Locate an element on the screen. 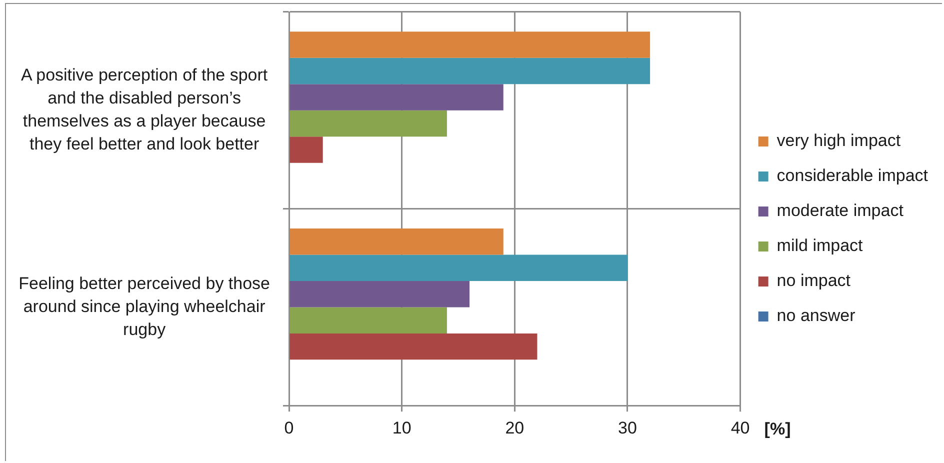 Image resolution: width=944 pixels, height=463 pixels. x-tick-label: 20 is located at coordinates (514, 428).